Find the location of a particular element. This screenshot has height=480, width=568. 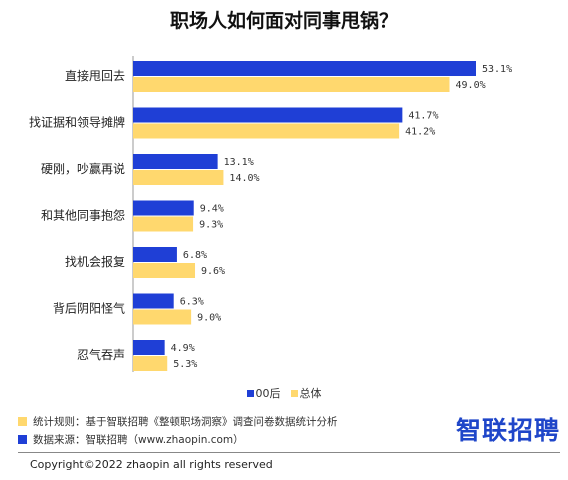

legend-label-00hou: 00后 is located at coordinates (268, 393).